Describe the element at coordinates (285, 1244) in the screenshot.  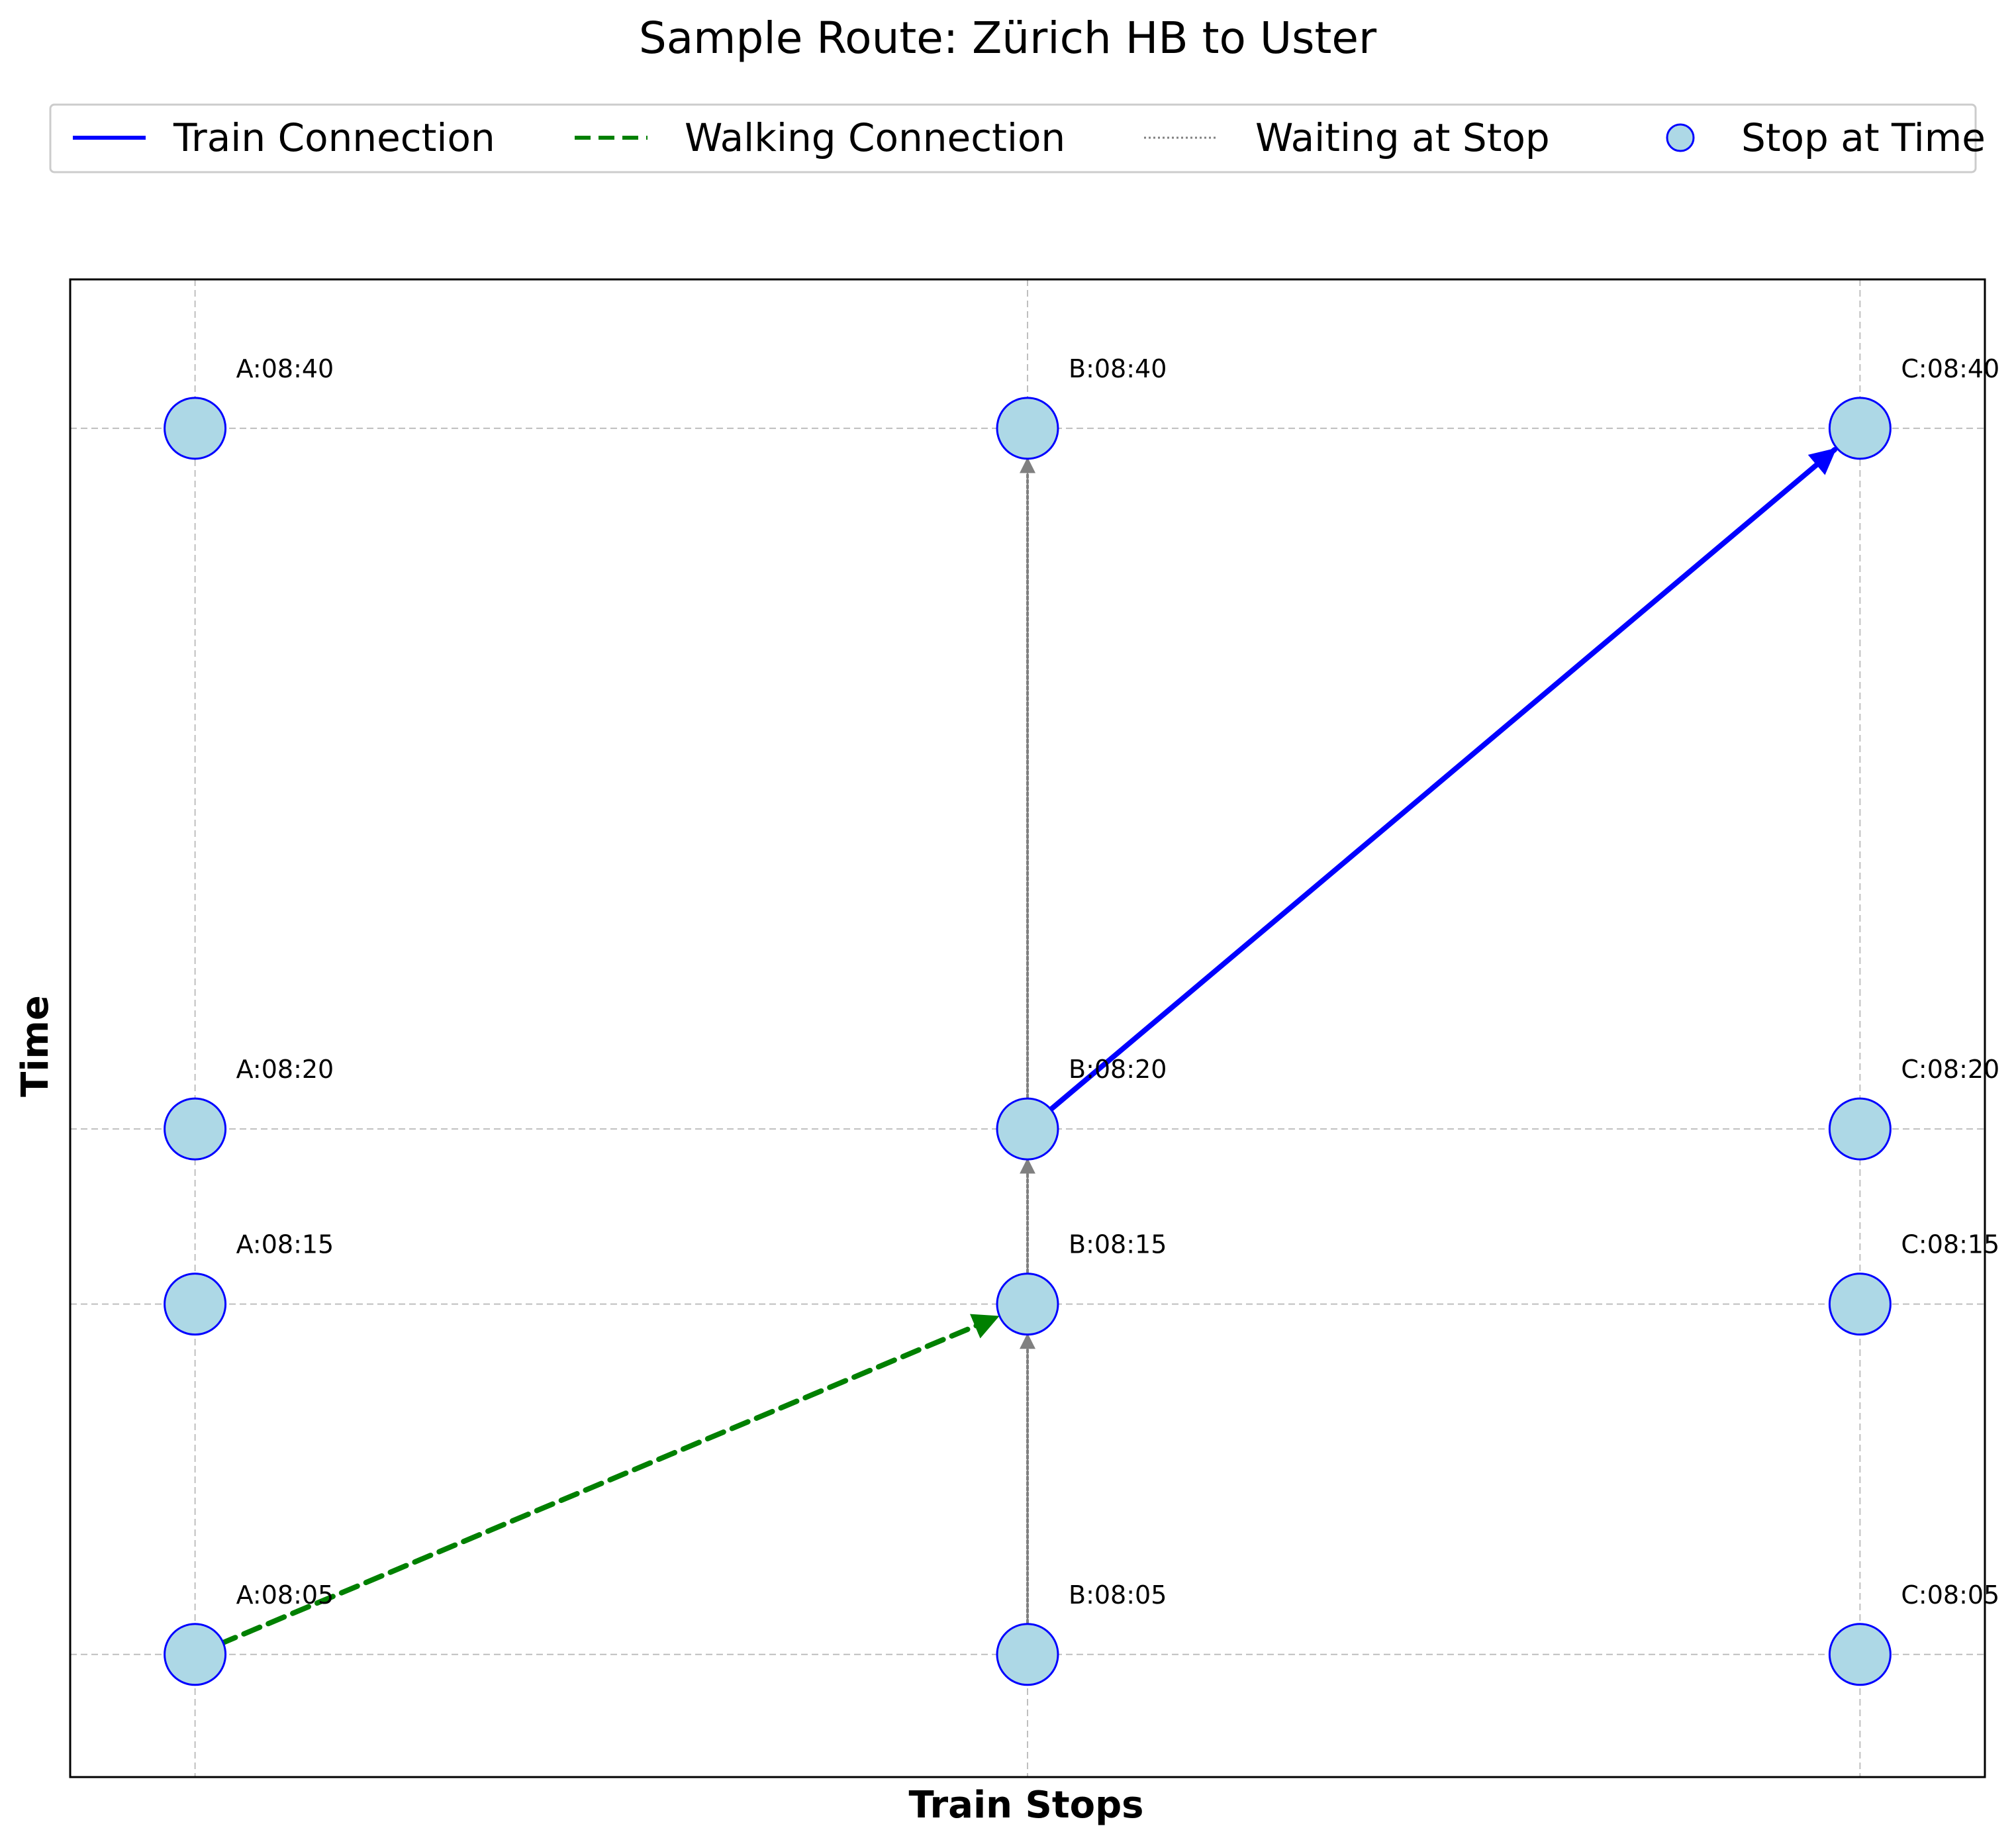
I see `point-label-A-0815: A:08:15` at that location.